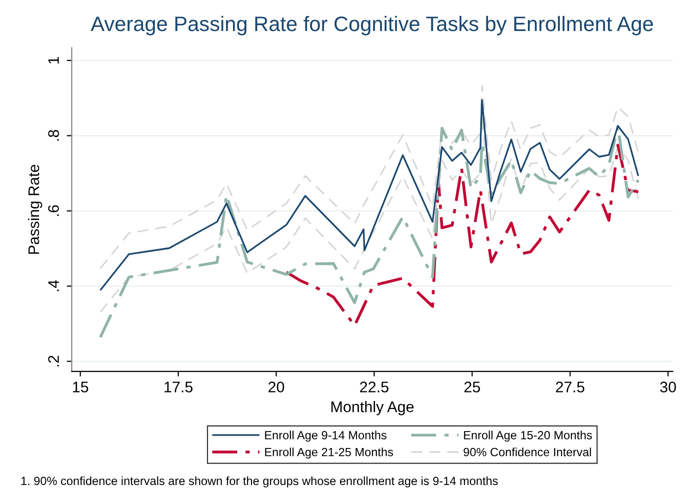 This screenshot has height=502, width=683. What do you see at coordinates (259, 482) in the screenshot?
I see `text: 1. 90% confidence intervals are shown for the groups whose enrollment age is 9-14 months` at bounding box center [259, 482].